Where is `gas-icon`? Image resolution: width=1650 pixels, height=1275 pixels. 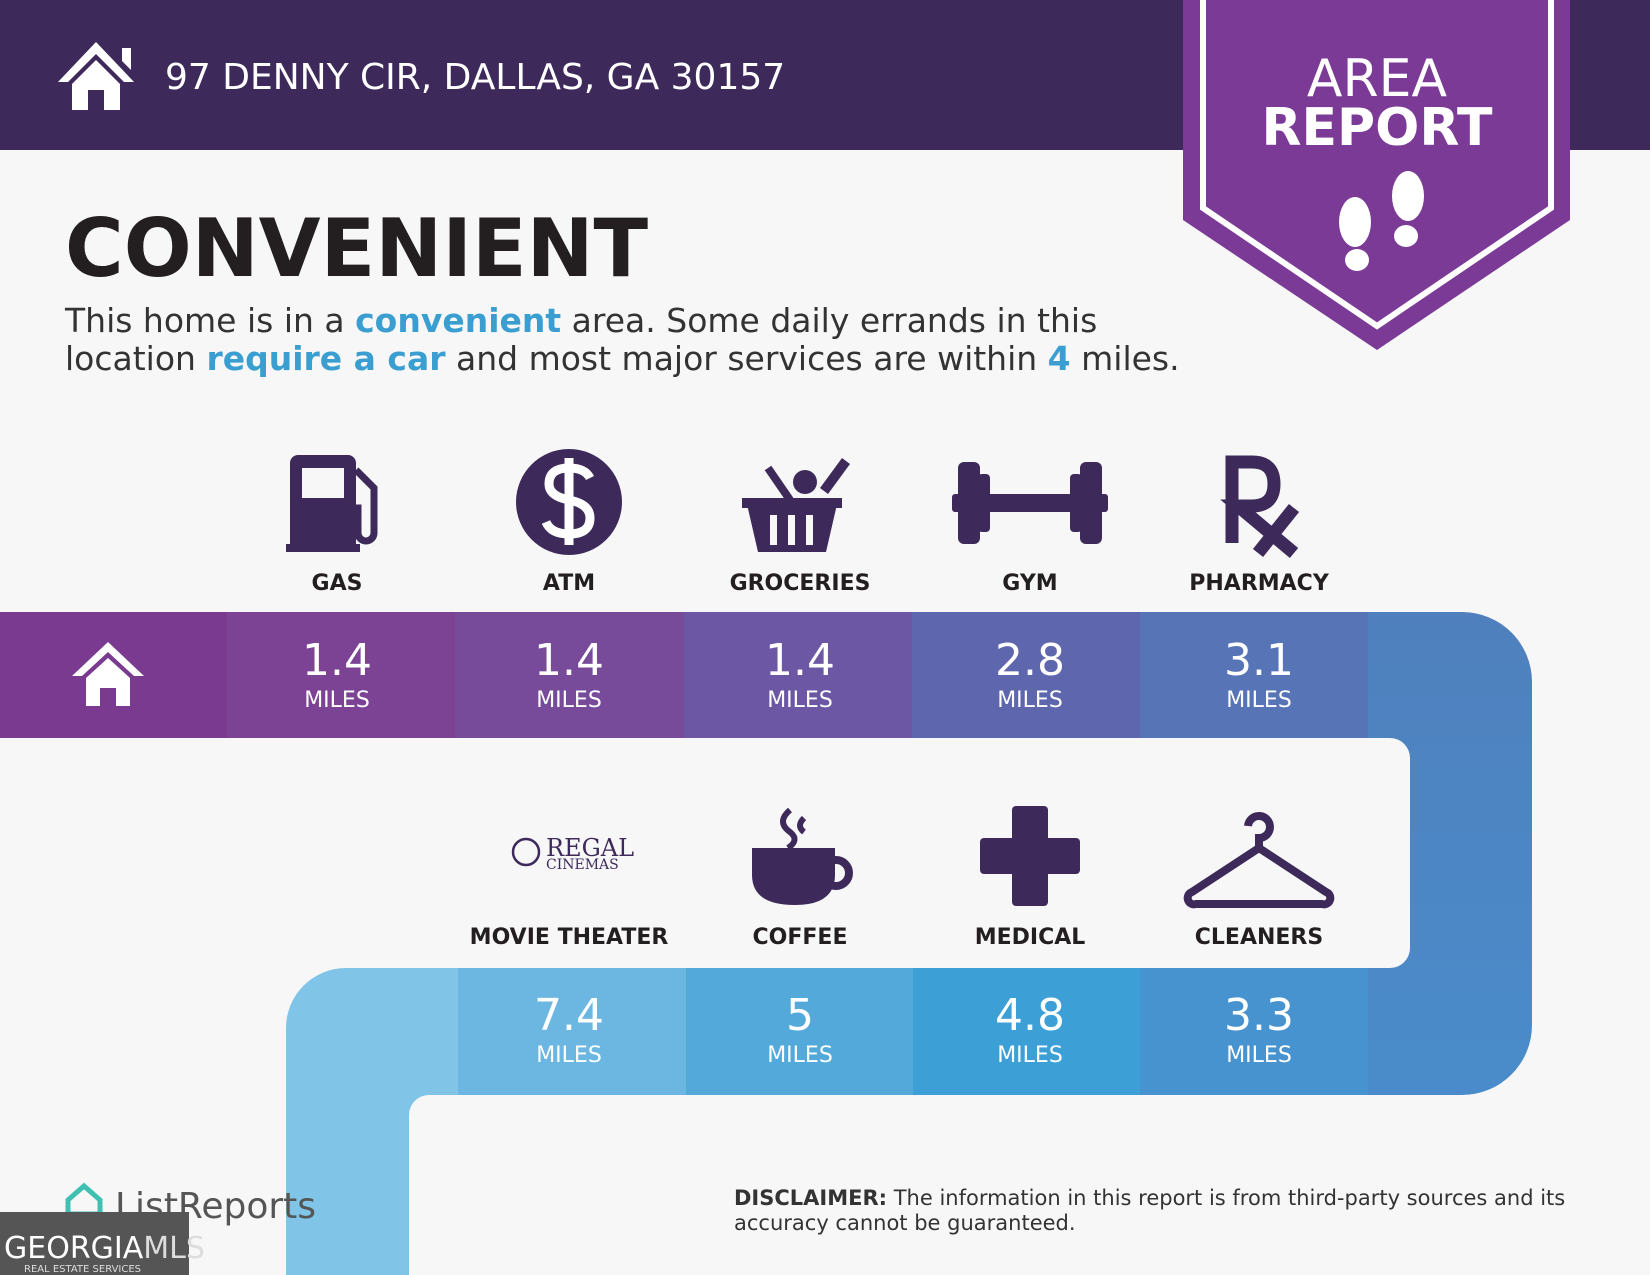
gas-icon is located at coordinates (332, 503).